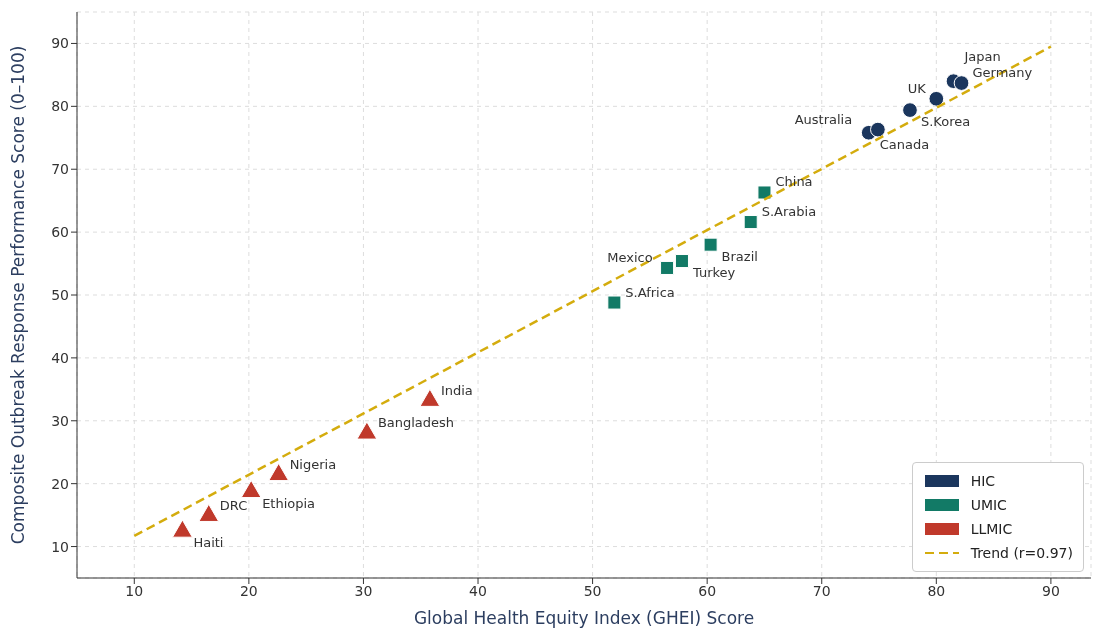 This screenshot has width=1104, height=637. Describe the element at coordinates (823, 119) in the screenshot. I see `annotation: Australia` at that location.